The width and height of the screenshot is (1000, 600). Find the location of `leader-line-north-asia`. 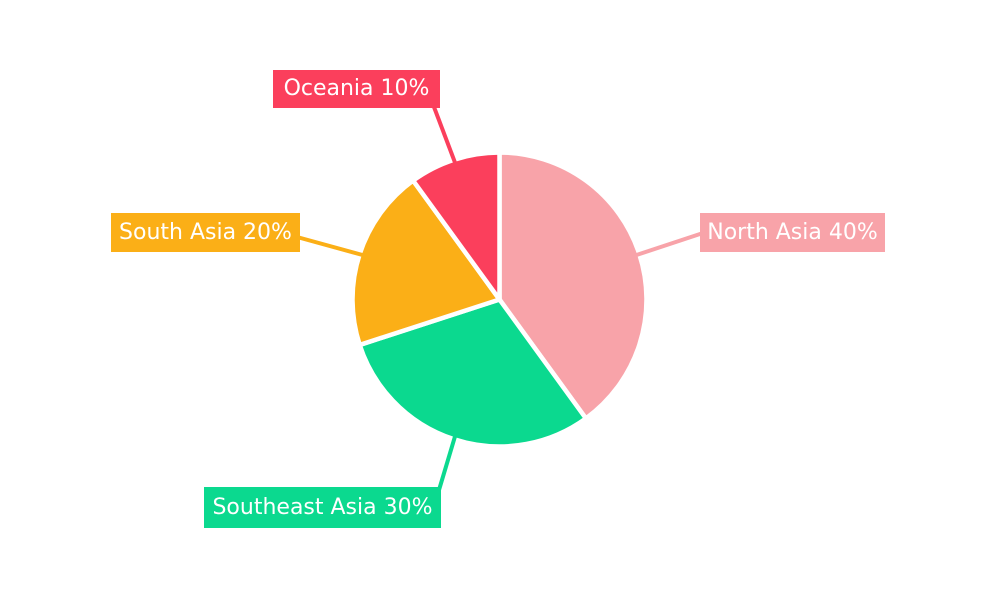

leader-line-north-asia is located at coordinates (669, 244).